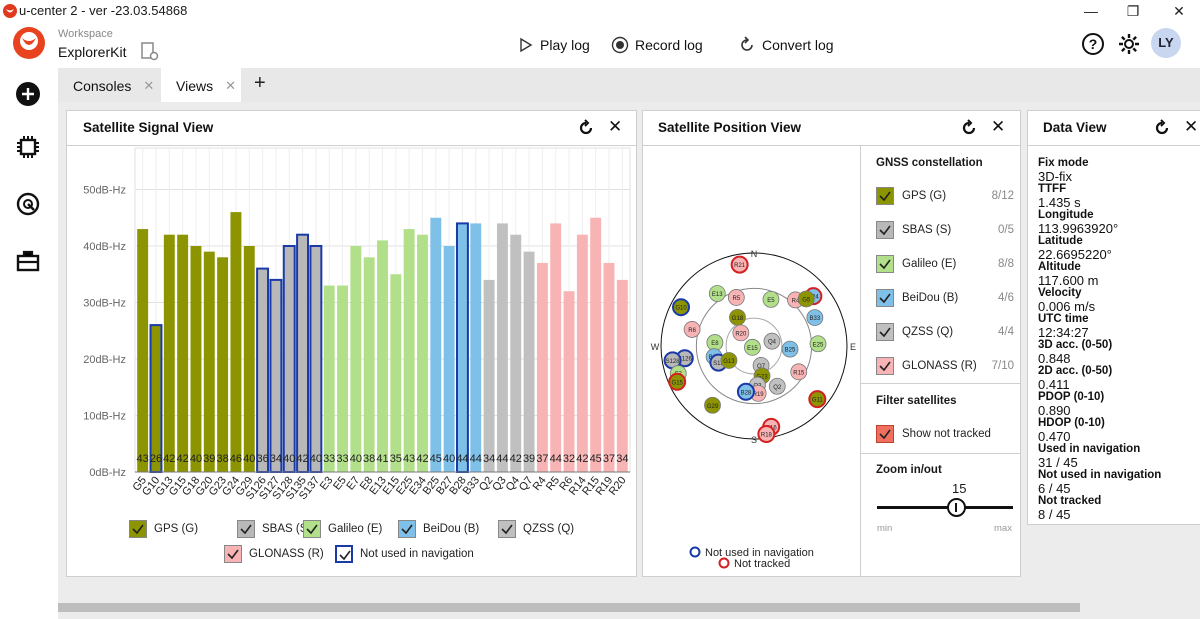 The image size is (1200, 619). What do you see at coordinates (815, 318) in the screenshot?
I see `satellite-marker: B33` at bounding box center [815, 318].